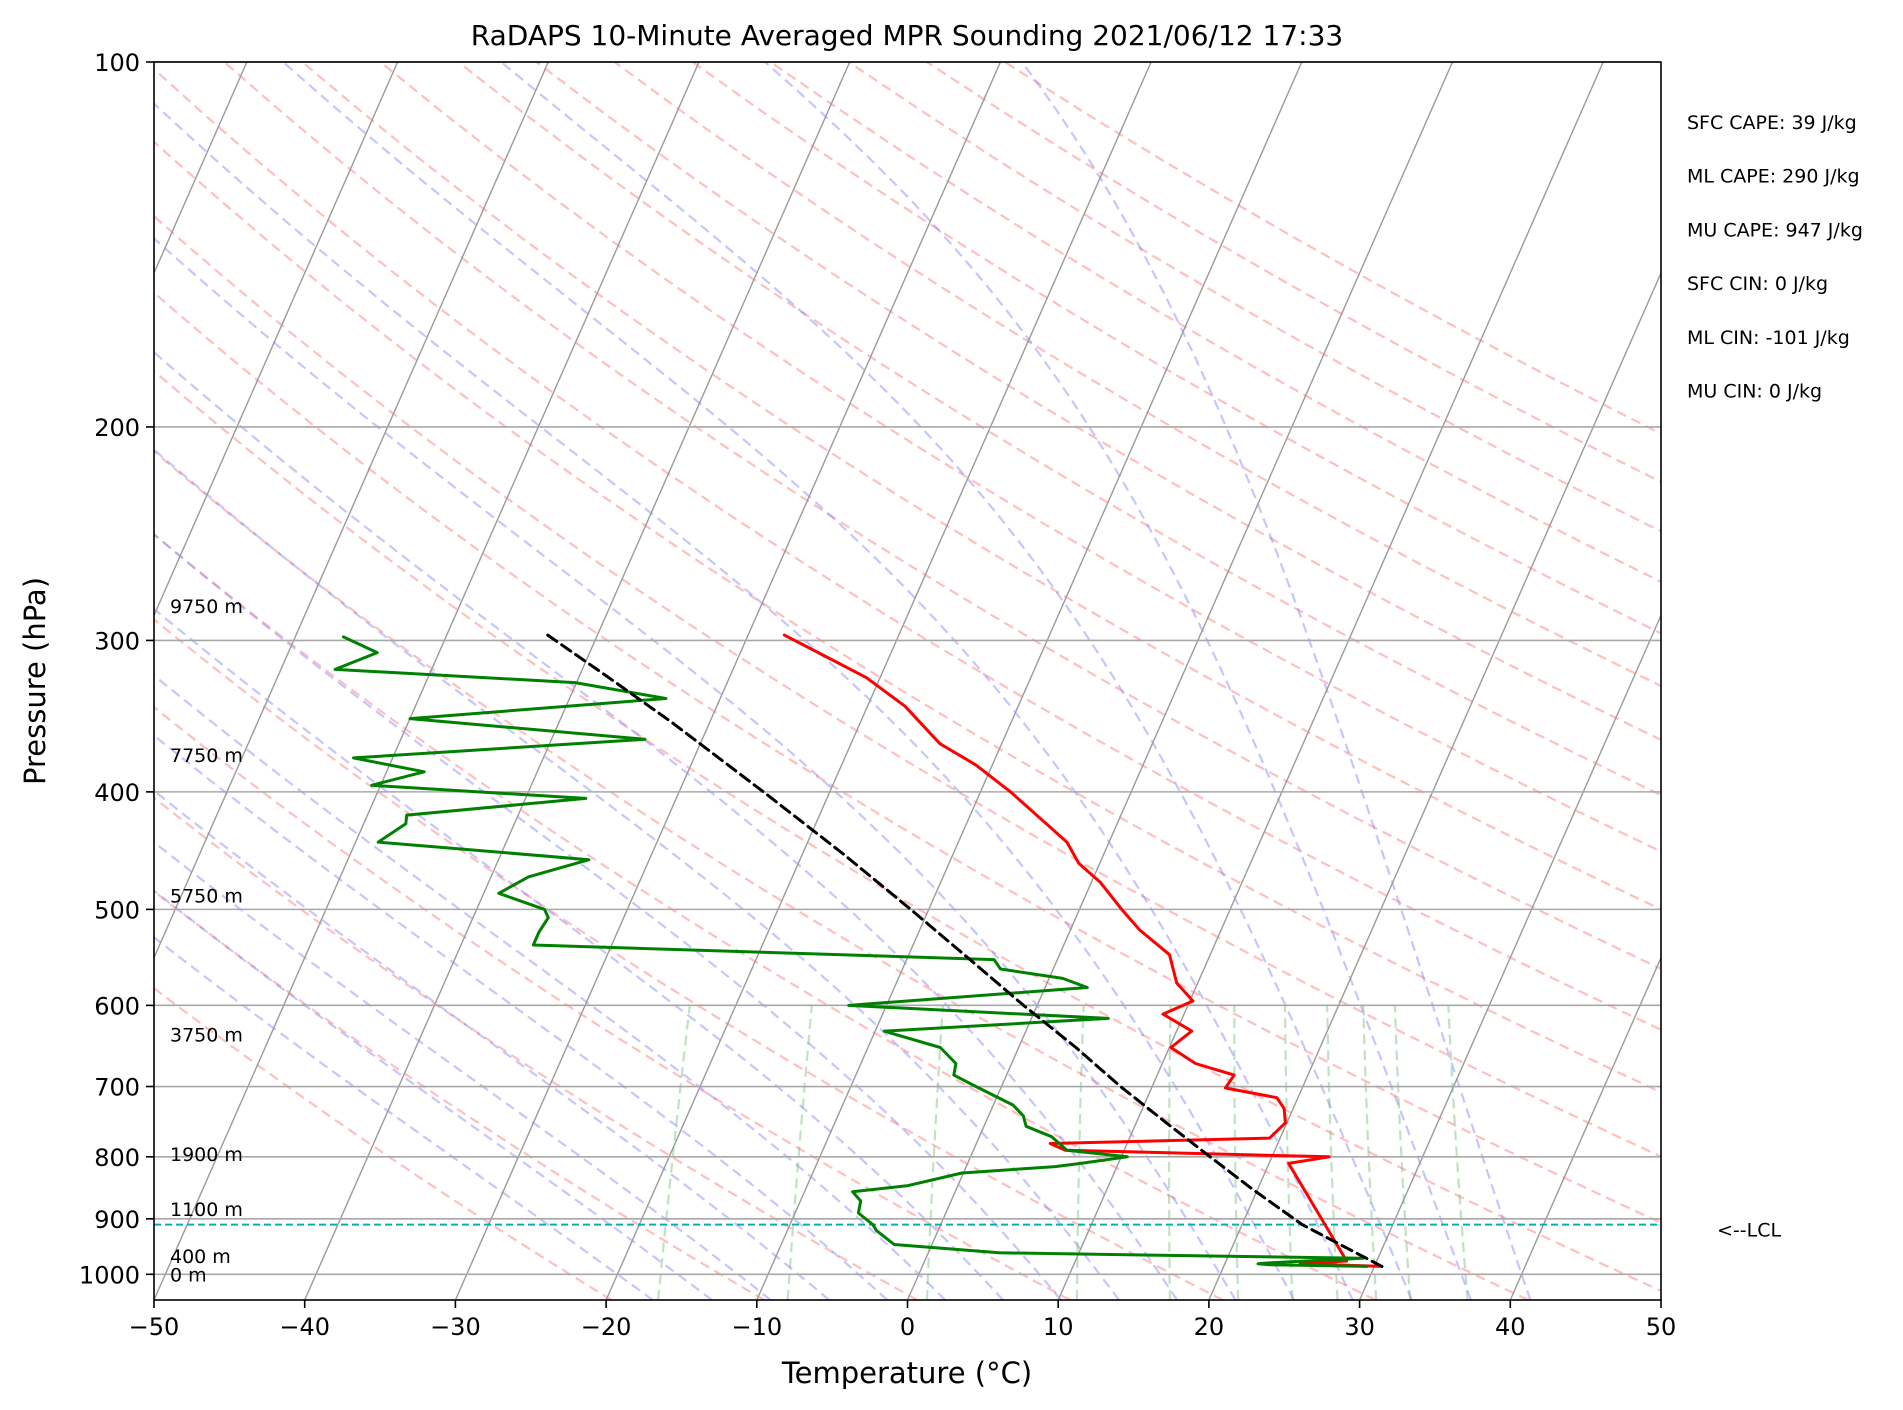  Describe the element at coordinates (1058, 1327) in the screenshot. I see `x-tick-label: 10` at that location.